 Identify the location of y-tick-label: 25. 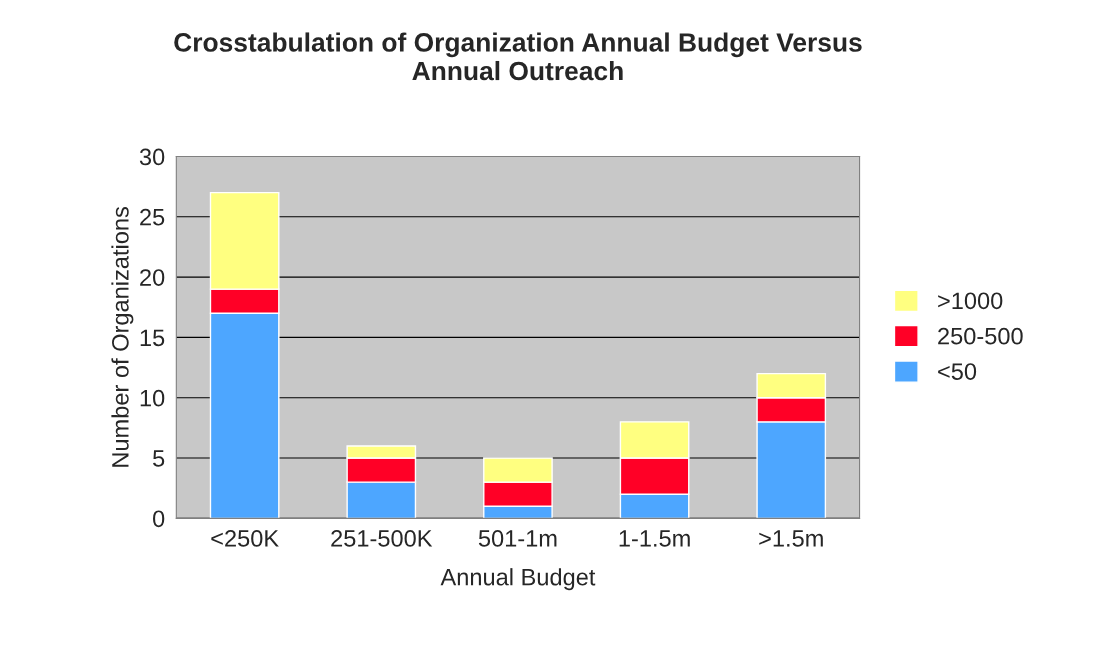
(152, 217).